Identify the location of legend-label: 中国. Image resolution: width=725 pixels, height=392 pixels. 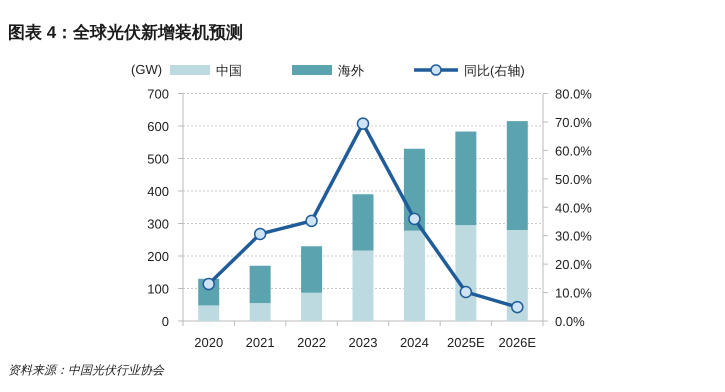
(229, 70).